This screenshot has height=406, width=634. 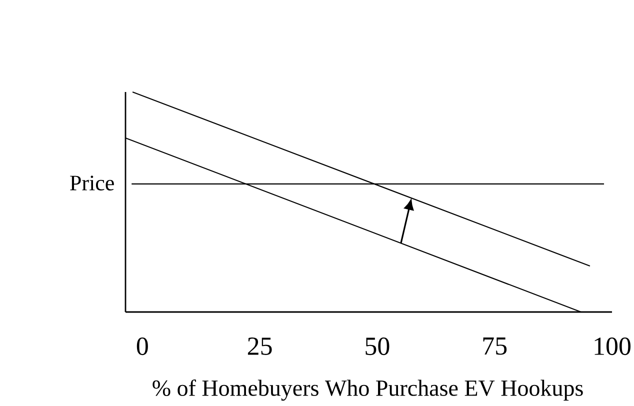 What do you see at coordinates (495, 346) in the screenshot?
I see `x-tick-label: 75` at bounding box center [495, 346].